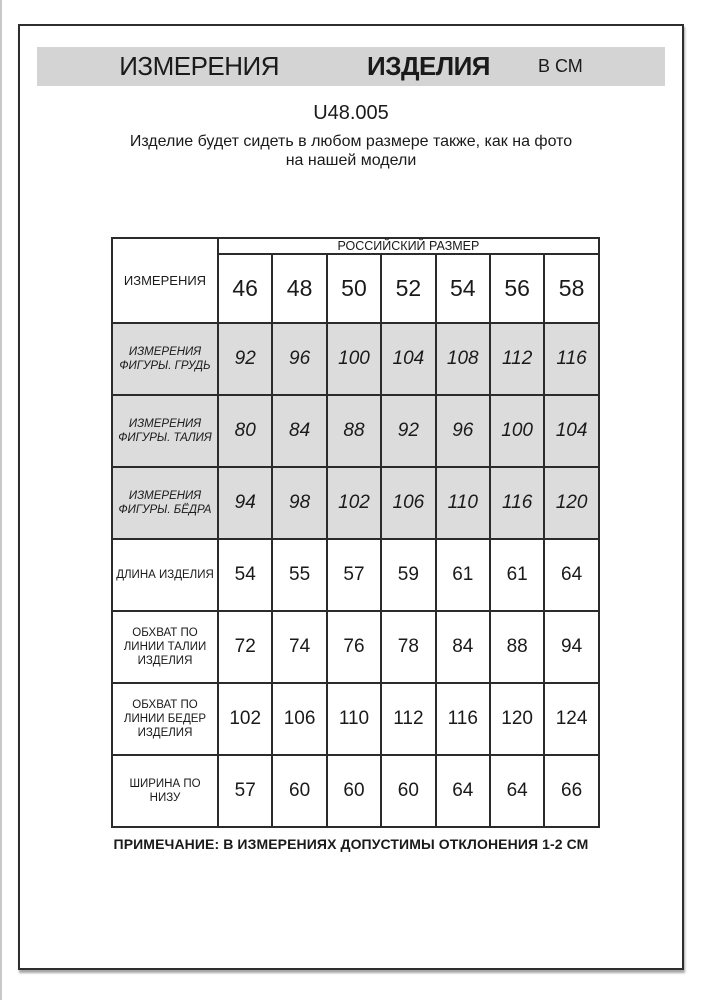  What do you see at coordinates (165, 791) in the screenshot?
I see `row-label: ШИРИНА ПО НИЗУ` at bounding box center [165, 791].